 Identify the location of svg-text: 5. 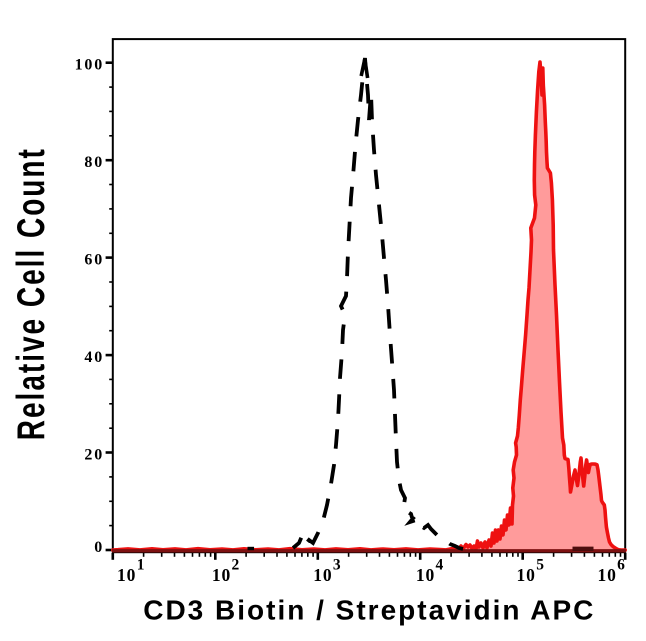
(540, 565).